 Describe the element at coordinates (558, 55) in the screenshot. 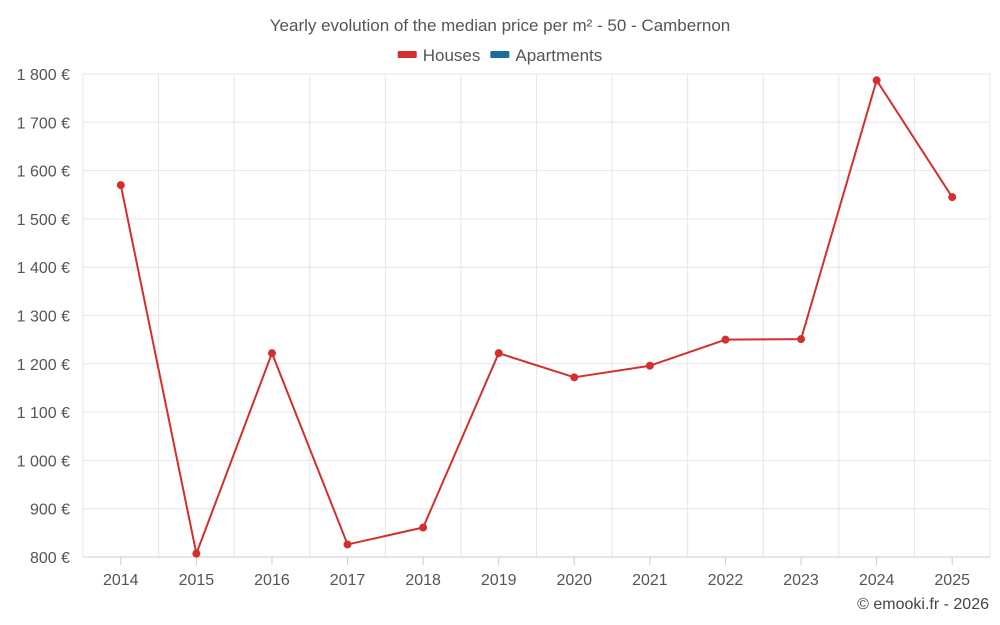

I see `legend-label: Apartments` at that location.